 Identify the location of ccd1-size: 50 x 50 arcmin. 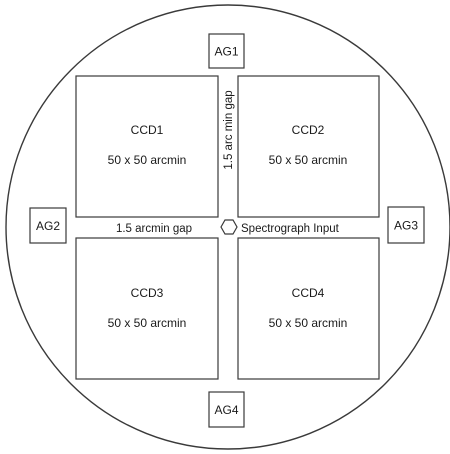
(147, 160).